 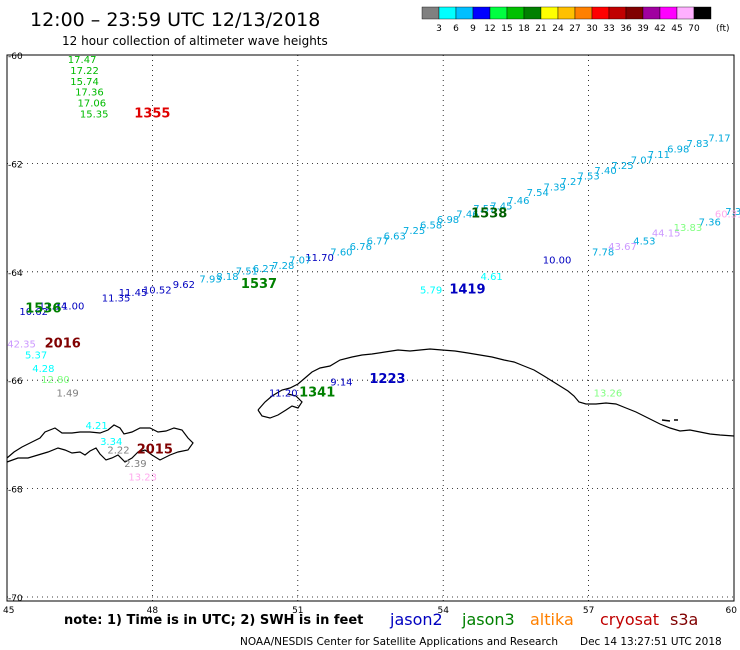 What do you see at coordinates (588, 177) in the screenshot?
I see `swh-value: 7.53` at bounding box center [588, 177].